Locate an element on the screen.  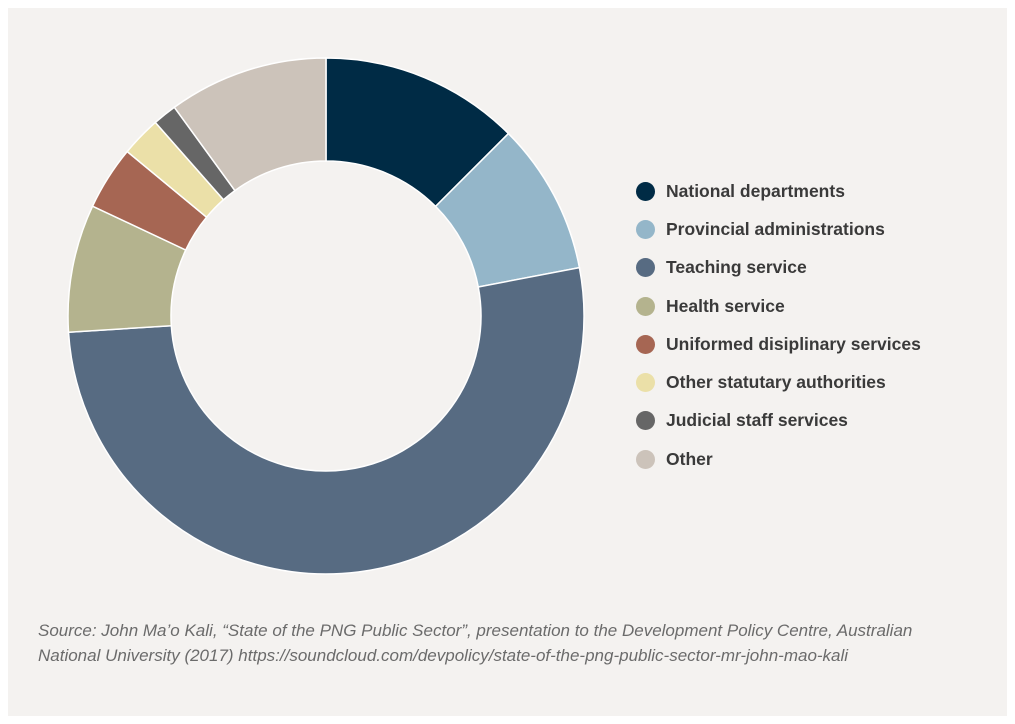
legend-label: Judicial staff services is located at coordinates (757, 420).